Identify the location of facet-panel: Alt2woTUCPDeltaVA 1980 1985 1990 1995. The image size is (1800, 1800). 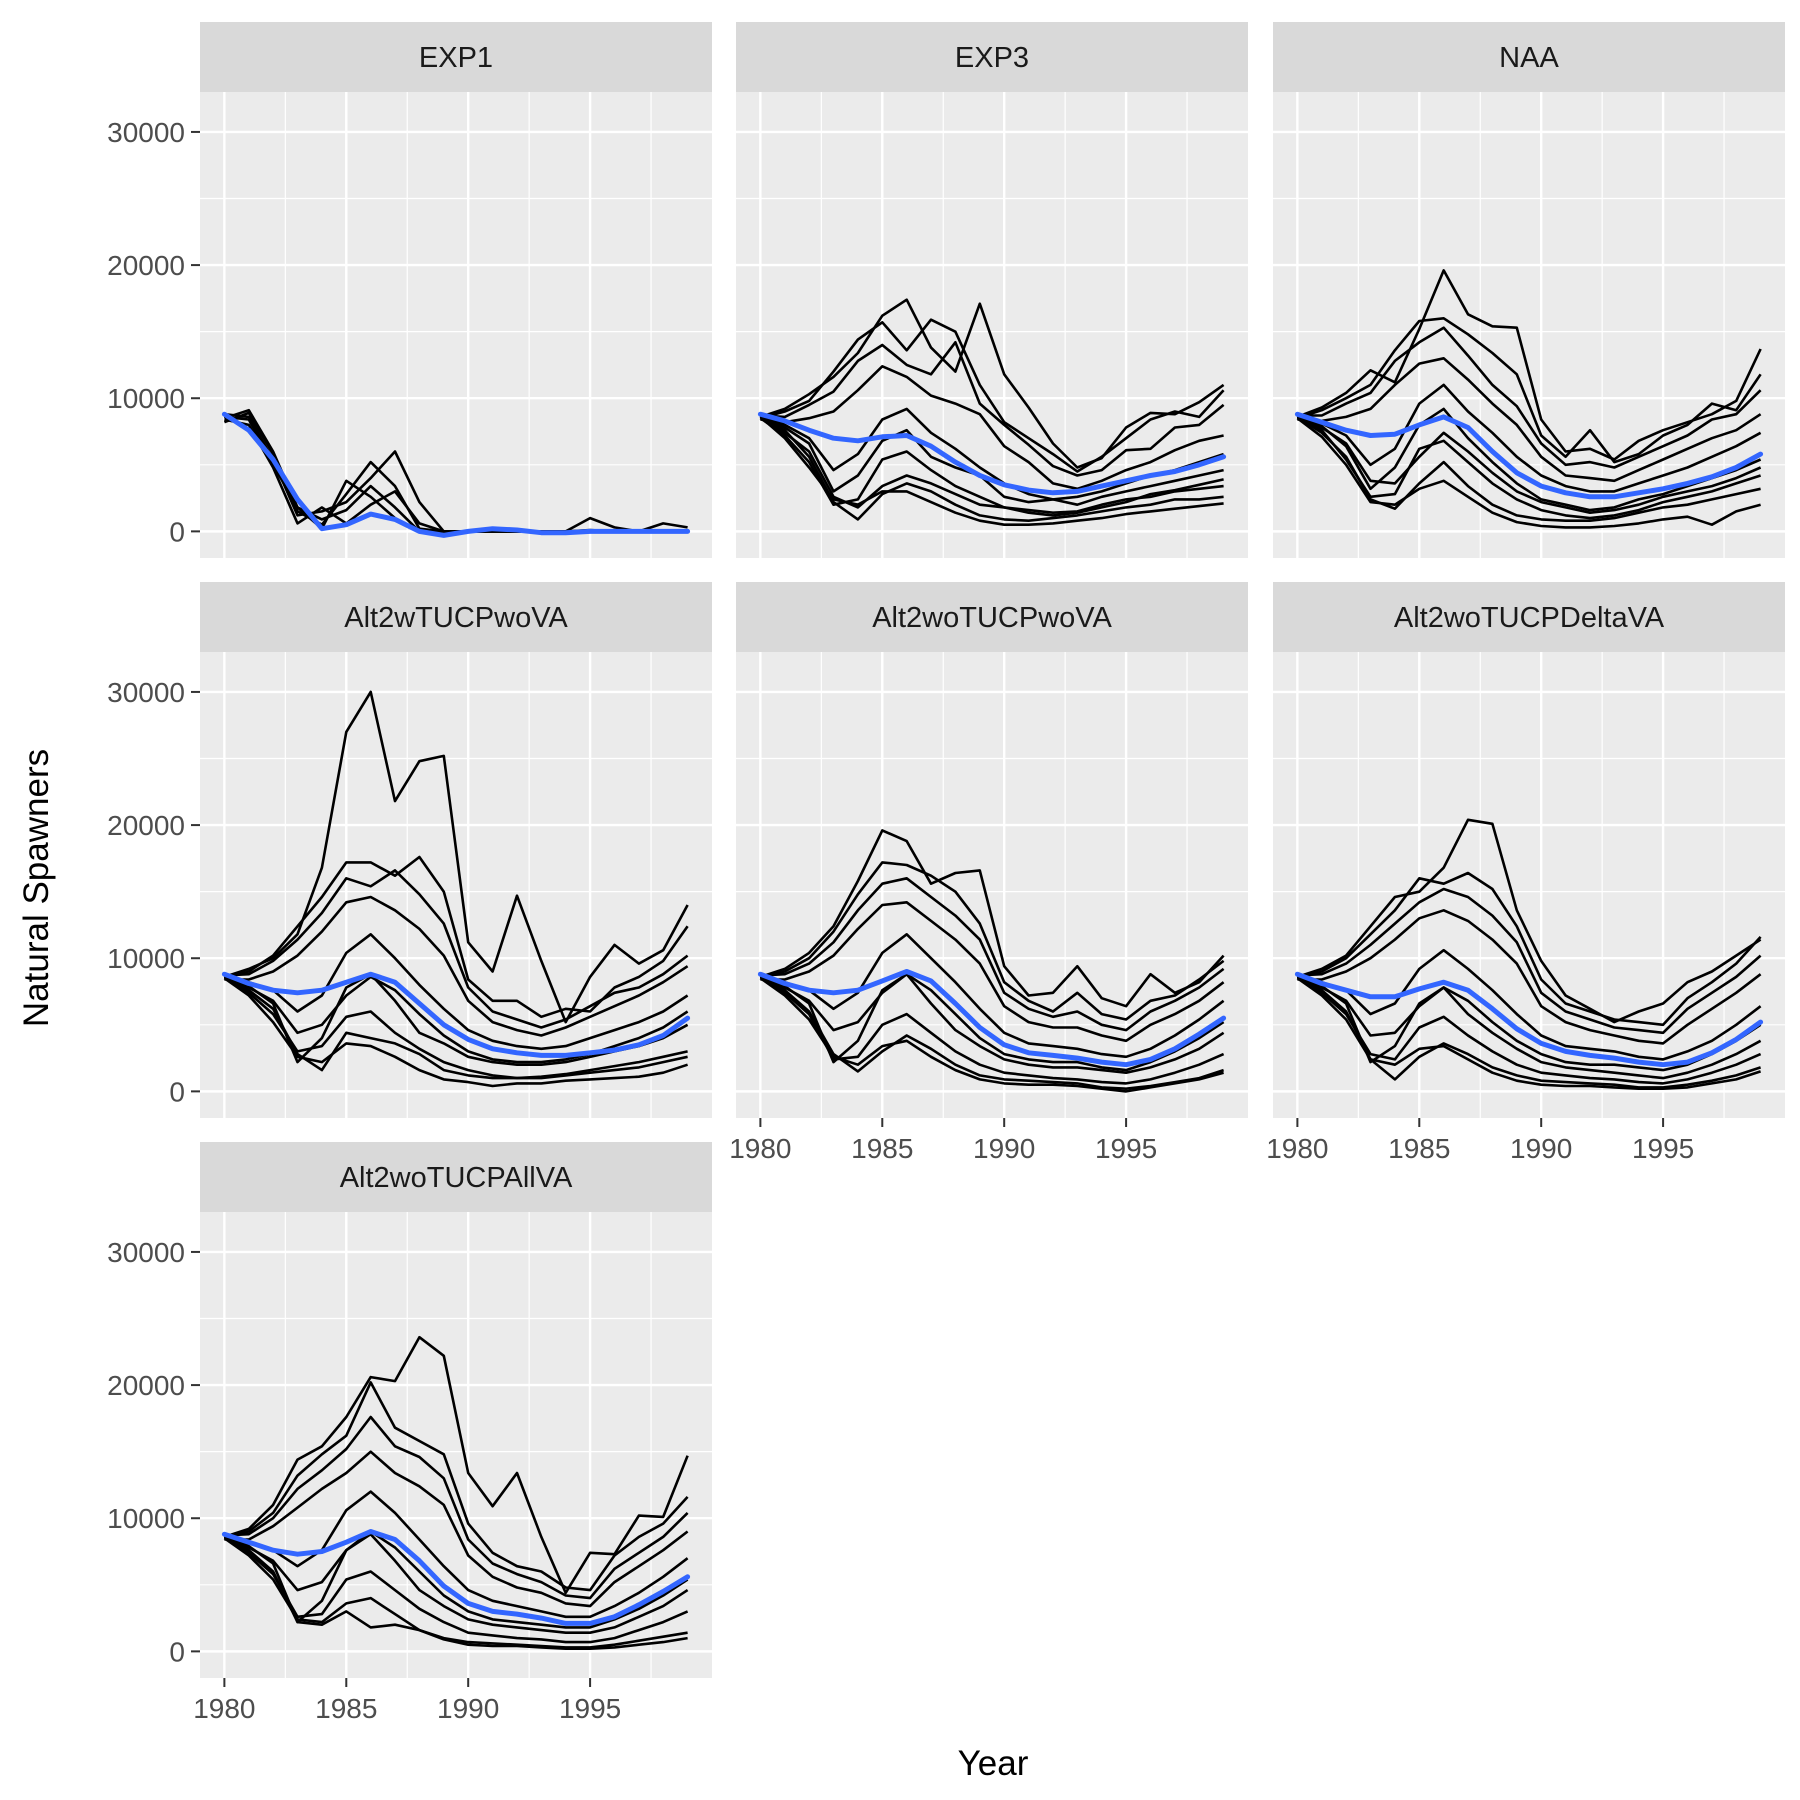
(1525, 873).